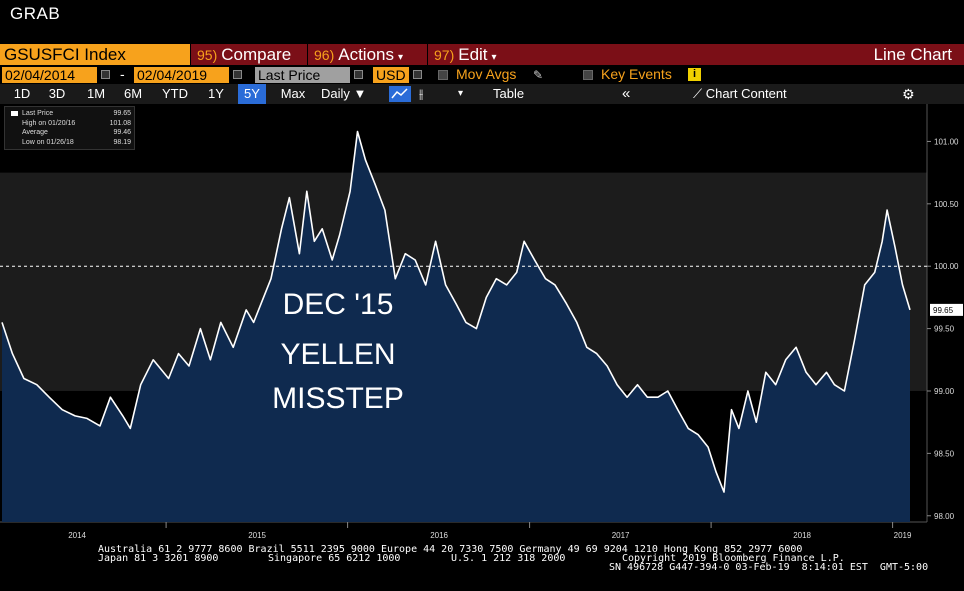 The height and width of the screenshot is (591, 964). Describe the element at coordinates (95, 54) in the screenshot. I see `ticker-field: GSUSFCI Index` at that location.